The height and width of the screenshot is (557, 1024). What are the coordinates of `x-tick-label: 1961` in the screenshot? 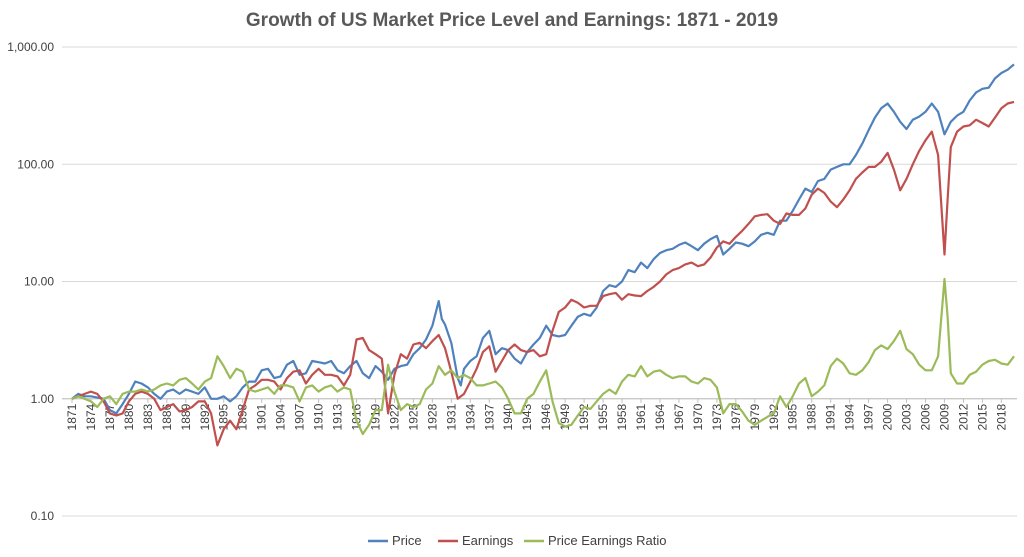 It's located at (641, 416).